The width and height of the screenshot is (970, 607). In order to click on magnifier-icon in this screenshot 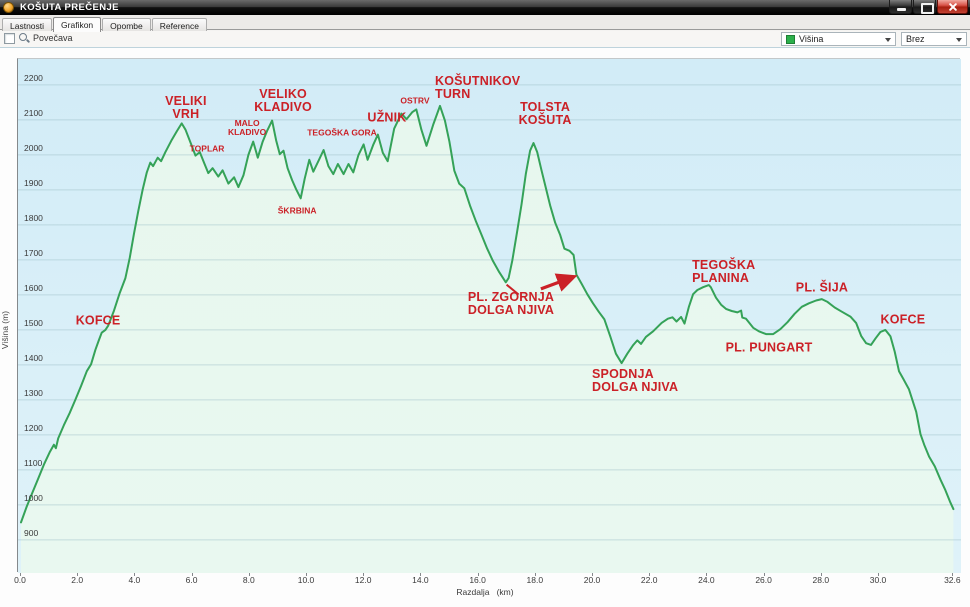, I will do `click(24, 38)`.